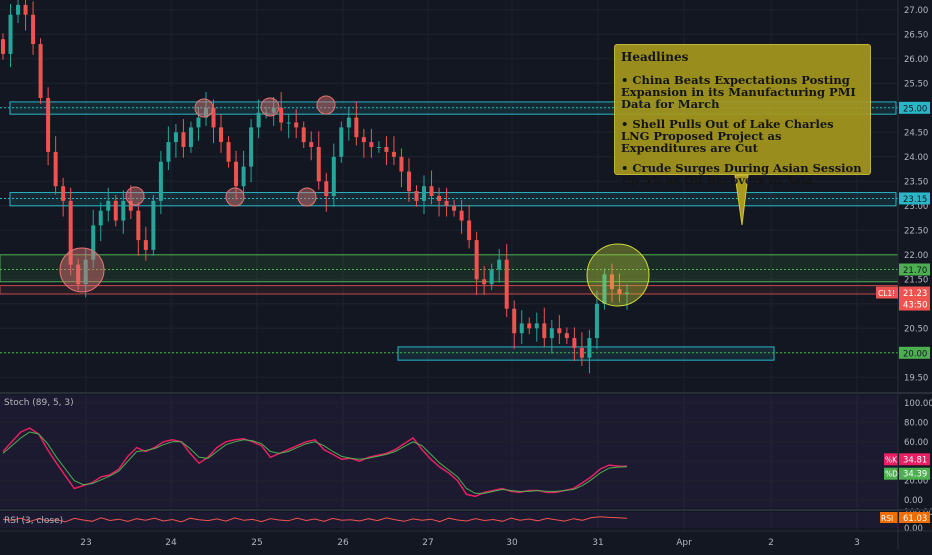  I want to click on last-price-label: 21.23, so click(915, 294).